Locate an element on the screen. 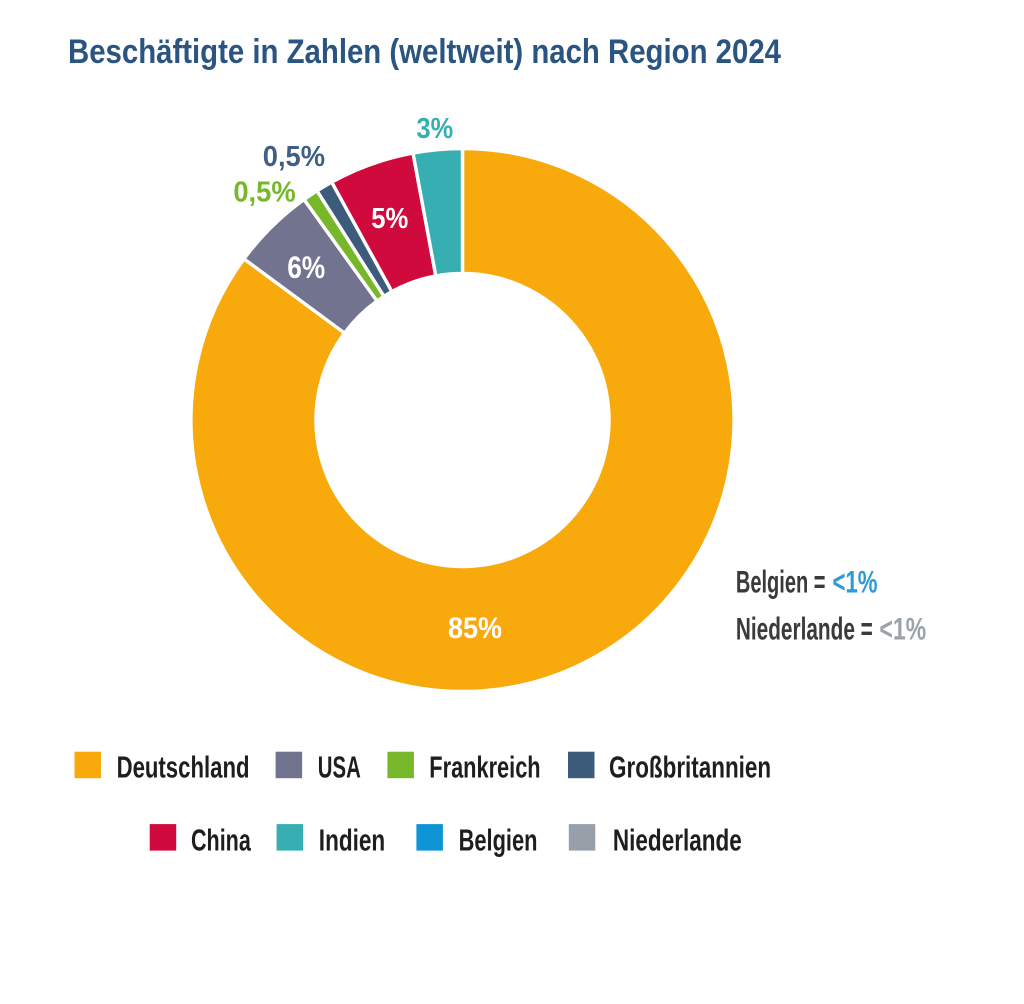  svg-text: Frankreich is located at coordinates (484, 768).